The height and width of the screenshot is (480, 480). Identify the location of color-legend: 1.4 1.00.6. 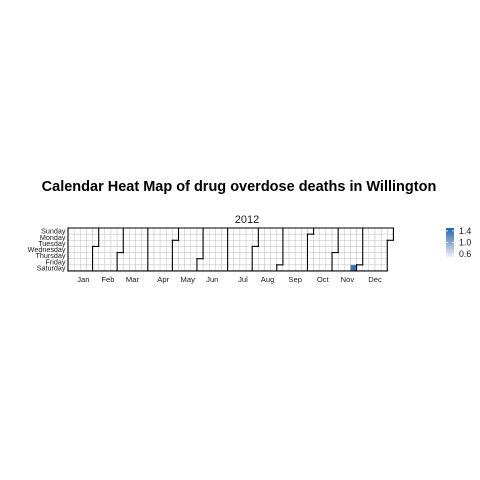
(458, 242).